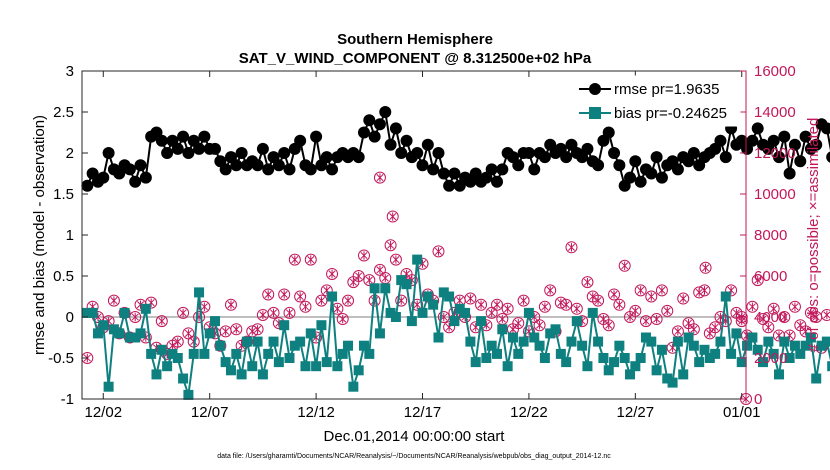  I want to click on y2-tick-label: 10000, so click(775, 194).